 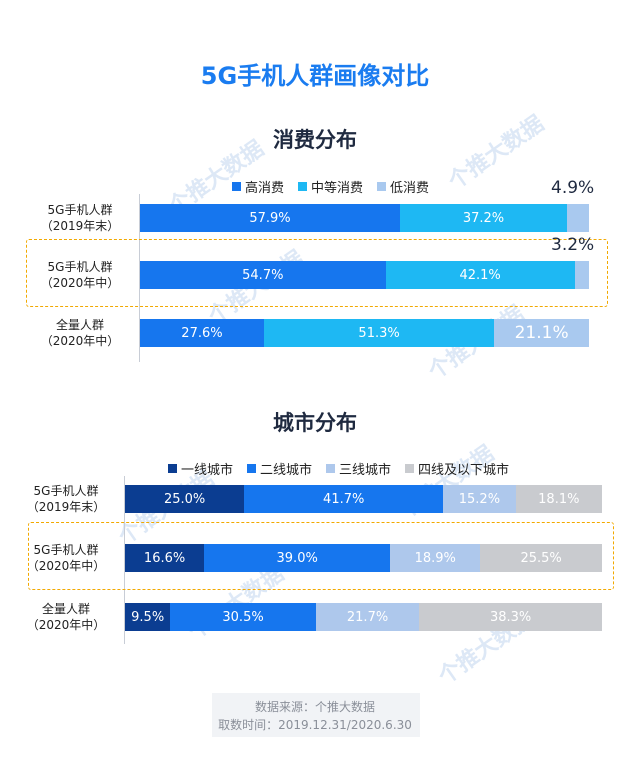 I want to click on bar-row: 9.5% 30.5% 21.7% 38.3%, so click(x=363, y=617).